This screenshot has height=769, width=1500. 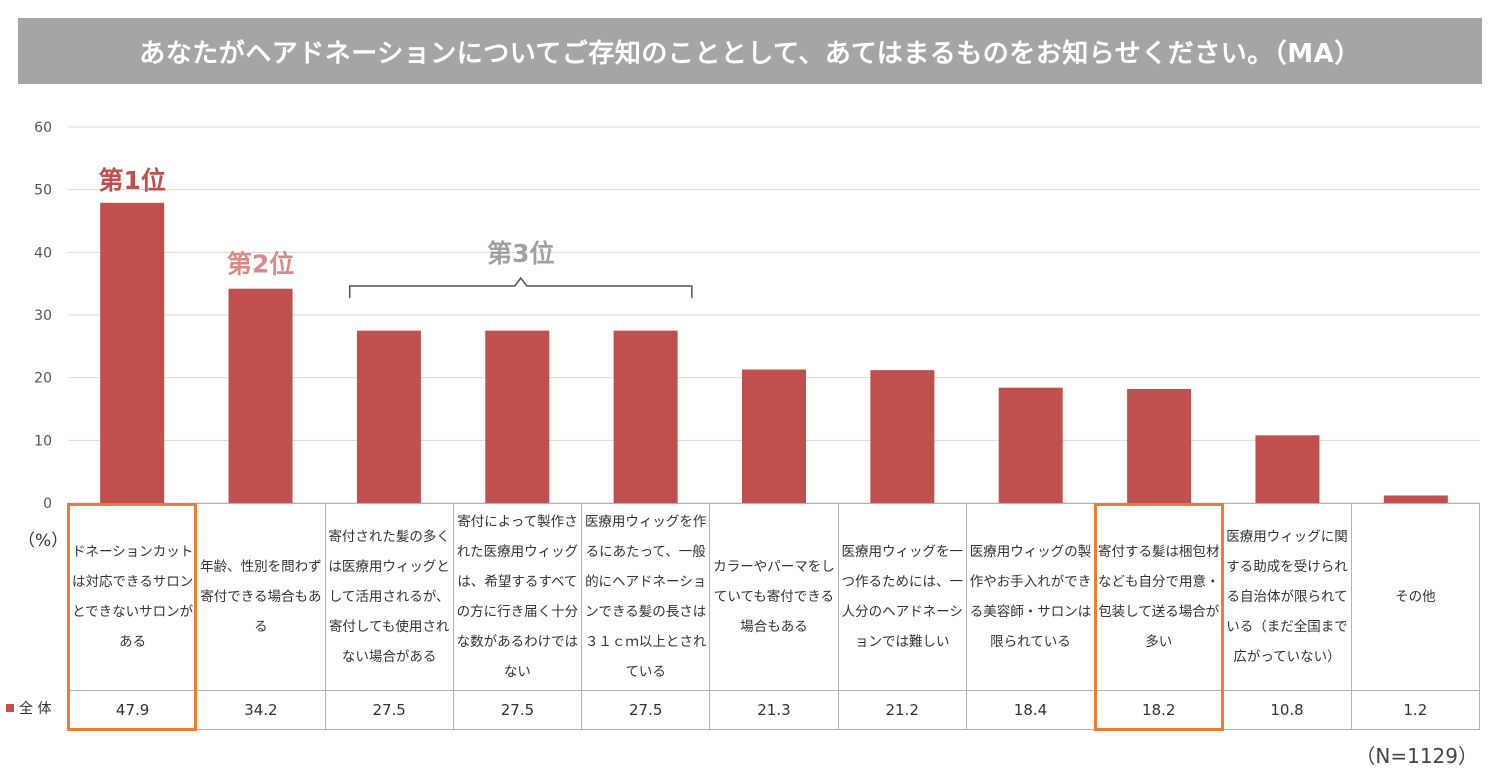 I want to click on category-label: 寄付する髪は梱包材なども自分で用意・包装して送る場合が多い, so click(x=1159, y=597).